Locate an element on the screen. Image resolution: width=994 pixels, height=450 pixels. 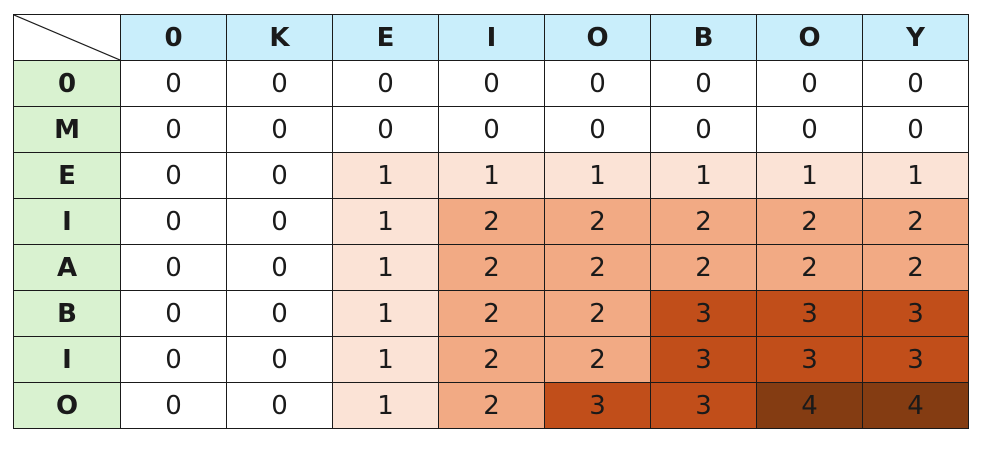
col-header: B is located at coordinates (703, 37).